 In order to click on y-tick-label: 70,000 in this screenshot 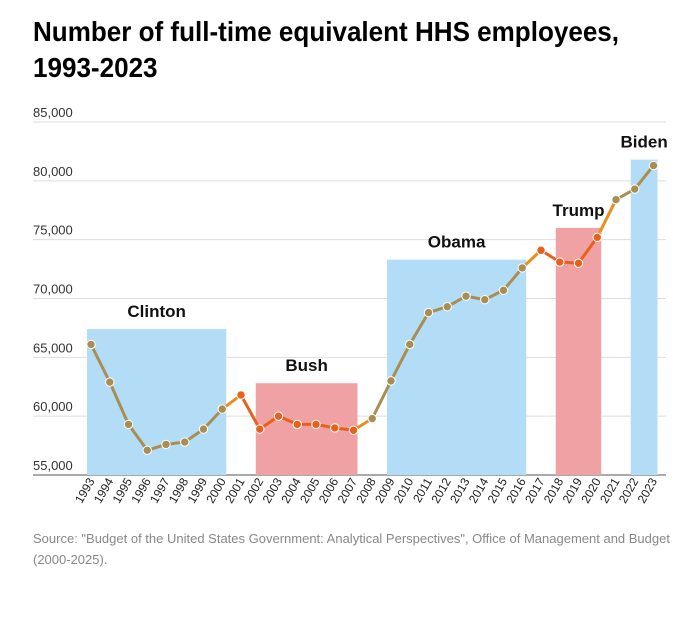, I will do `click(53, 289)`.